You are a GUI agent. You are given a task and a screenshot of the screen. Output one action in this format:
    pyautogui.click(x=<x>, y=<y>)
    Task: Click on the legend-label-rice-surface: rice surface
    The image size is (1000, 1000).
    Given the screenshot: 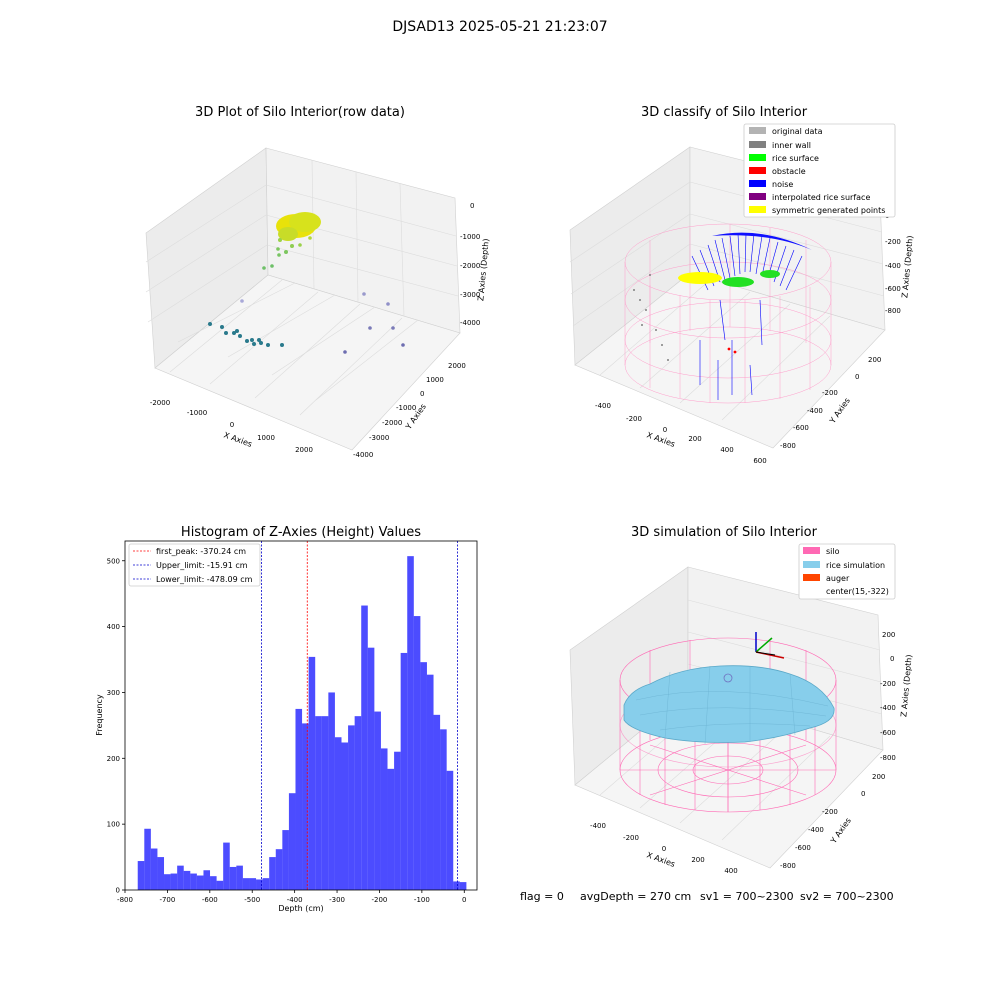 What is the action you would take?
    pyautogui.click(x=795, y=158)
    